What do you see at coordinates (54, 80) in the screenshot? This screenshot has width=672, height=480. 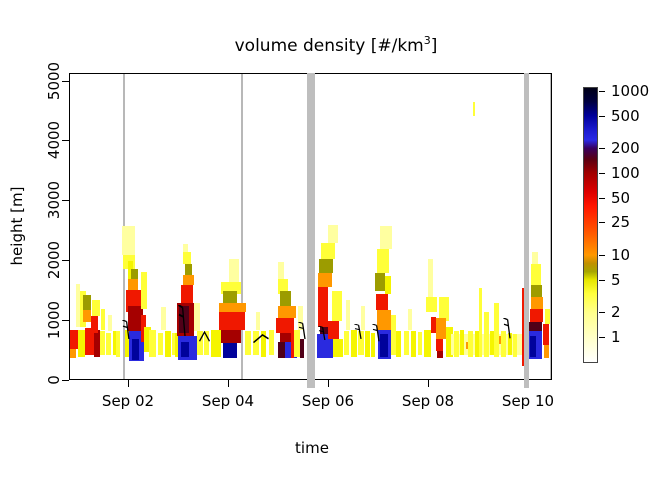 I see `y-tick-label: 5000` at bounding box center [54, 80].